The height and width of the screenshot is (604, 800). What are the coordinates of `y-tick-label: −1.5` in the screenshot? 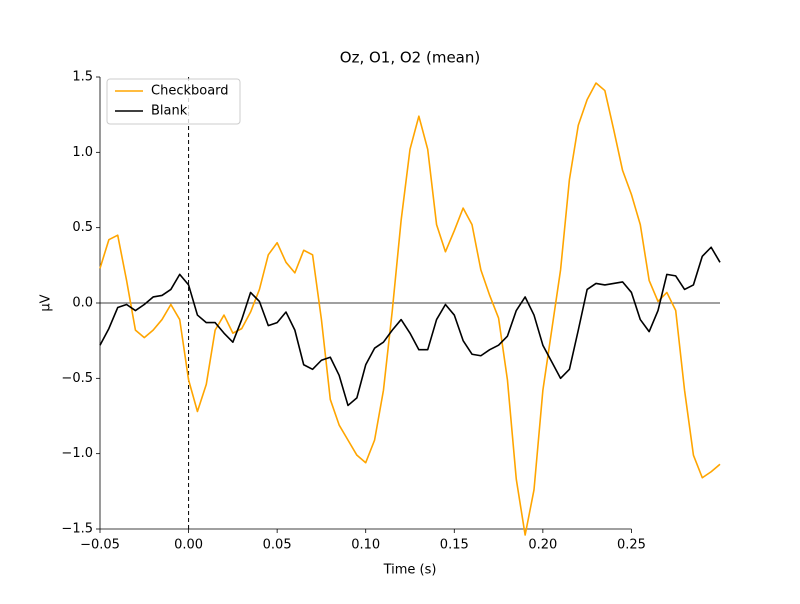 It's located at (77, 529).